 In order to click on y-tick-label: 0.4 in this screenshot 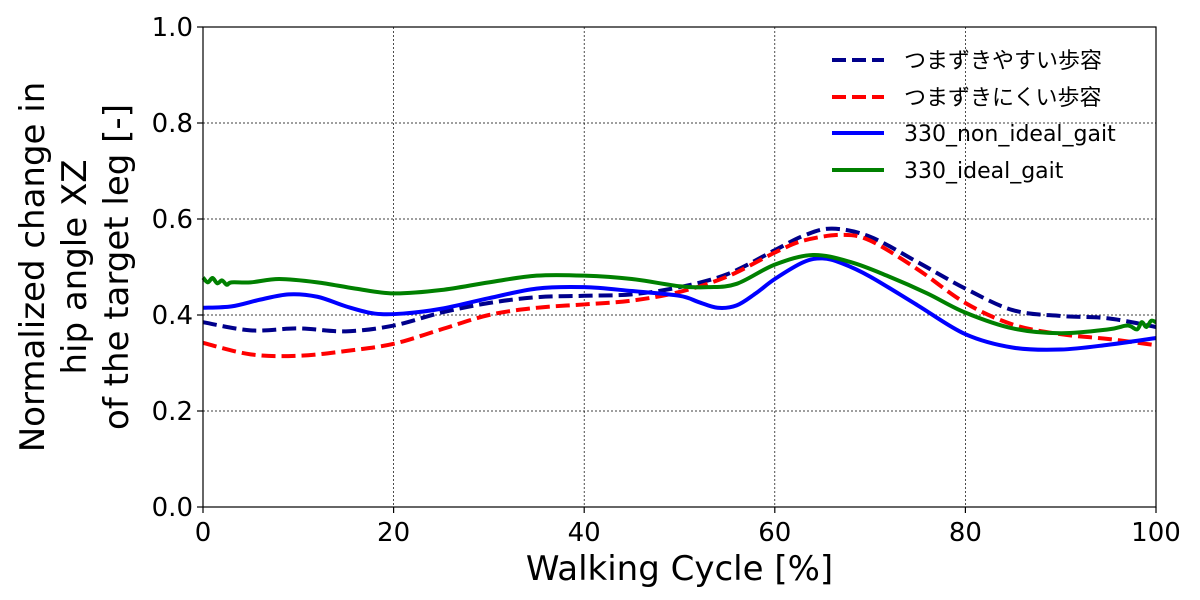, I will do `click(172, 316)`.